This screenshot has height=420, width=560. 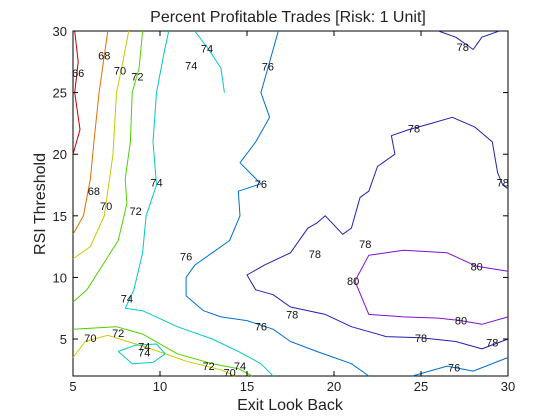 I want to click on y-tick-label-25: 25, so click(x=60, y=93).